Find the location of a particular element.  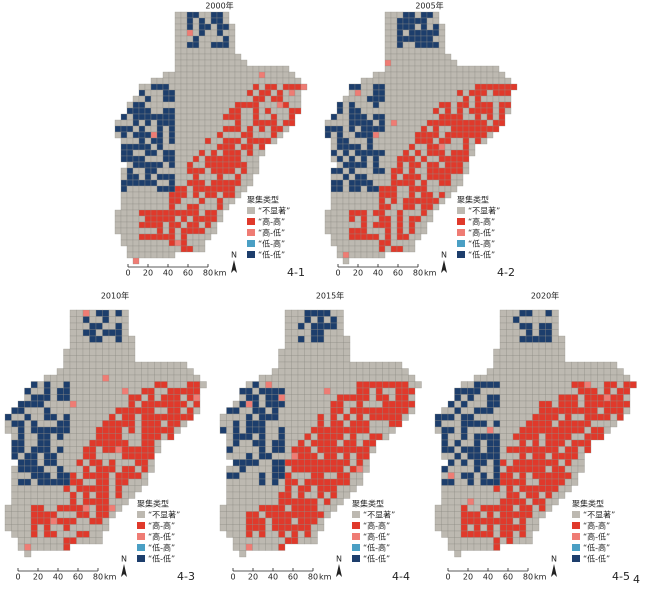

grid-cells is located at coordinates (211, 138).